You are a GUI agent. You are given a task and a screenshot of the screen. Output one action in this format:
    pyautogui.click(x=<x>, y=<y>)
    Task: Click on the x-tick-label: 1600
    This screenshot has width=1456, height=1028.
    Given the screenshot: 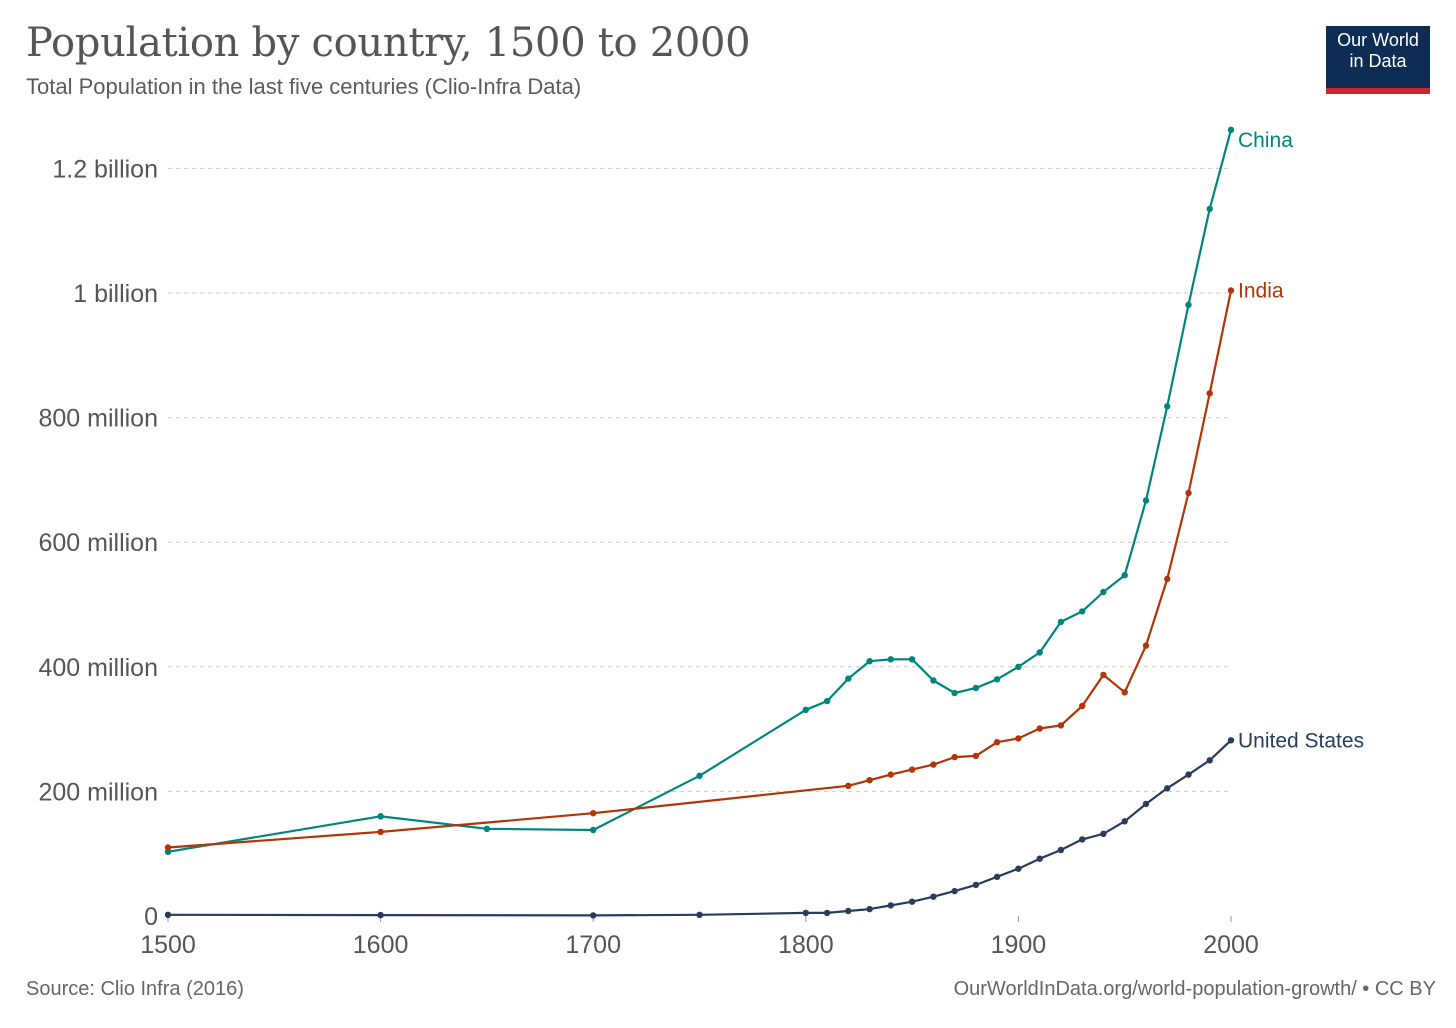 What is the action you would take?
    pyautogui.click(x=381, y=945)
    